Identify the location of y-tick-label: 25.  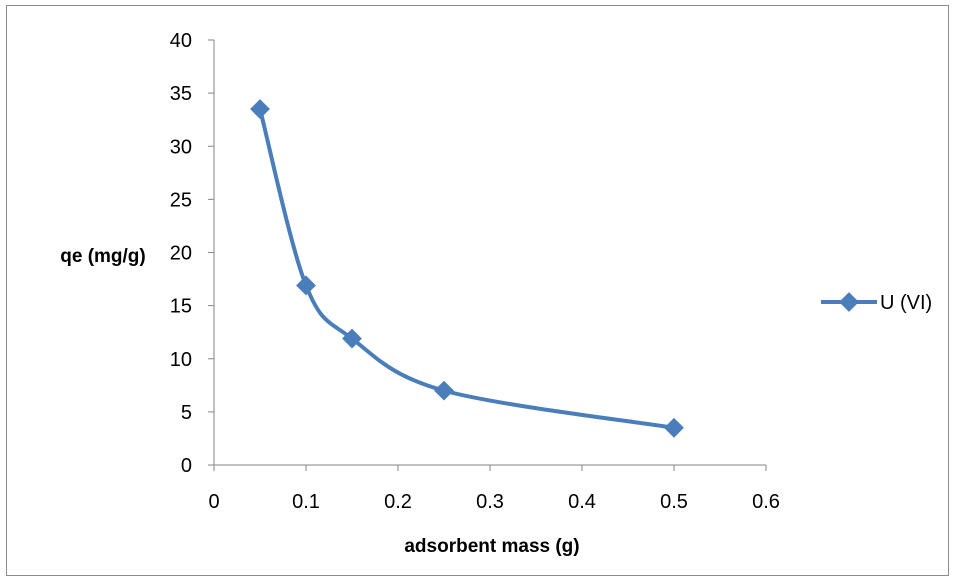
(181, 200).